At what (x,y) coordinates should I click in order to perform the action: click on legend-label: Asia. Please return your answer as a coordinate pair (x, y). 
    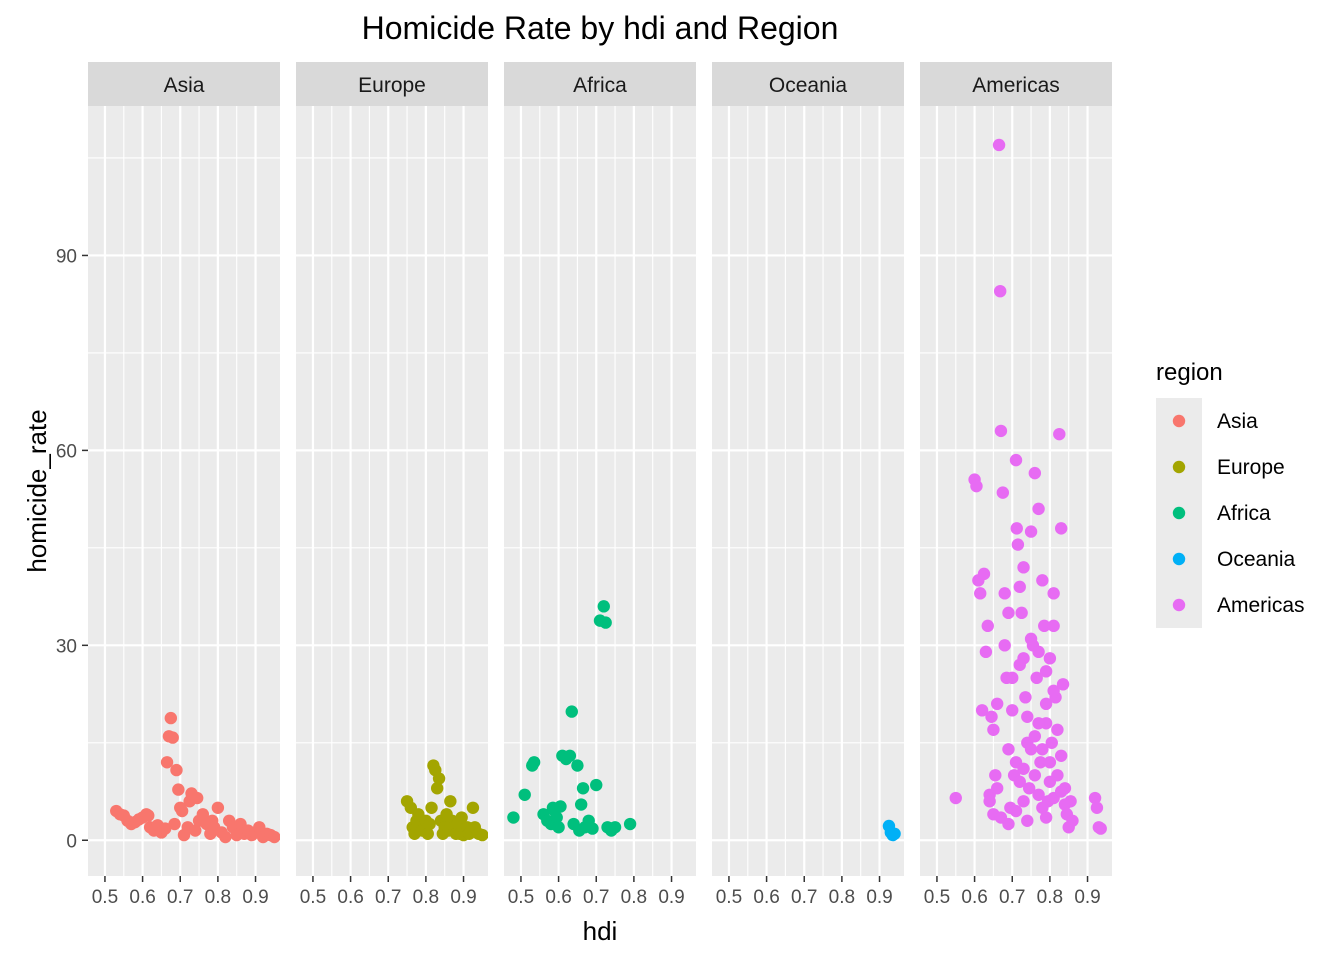
    Looking at the image, I should click on (1237, 421).